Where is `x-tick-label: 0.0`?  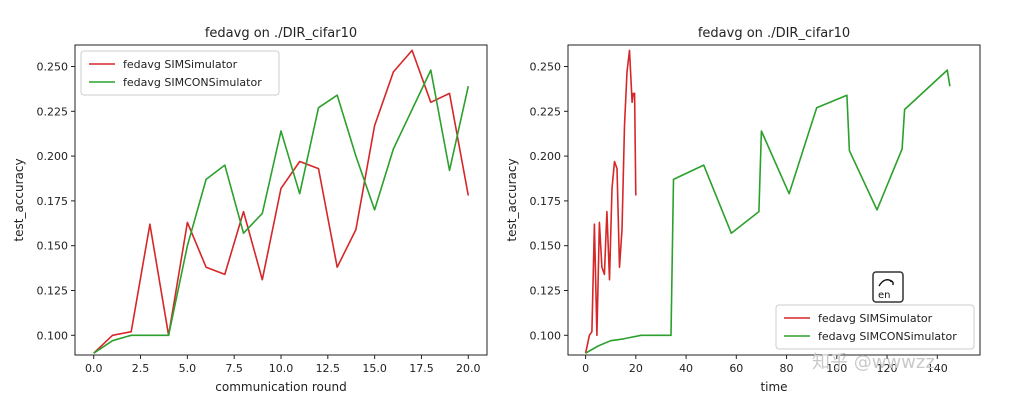 x-tick-label: 0.0 is located at coordinates (94, 368).